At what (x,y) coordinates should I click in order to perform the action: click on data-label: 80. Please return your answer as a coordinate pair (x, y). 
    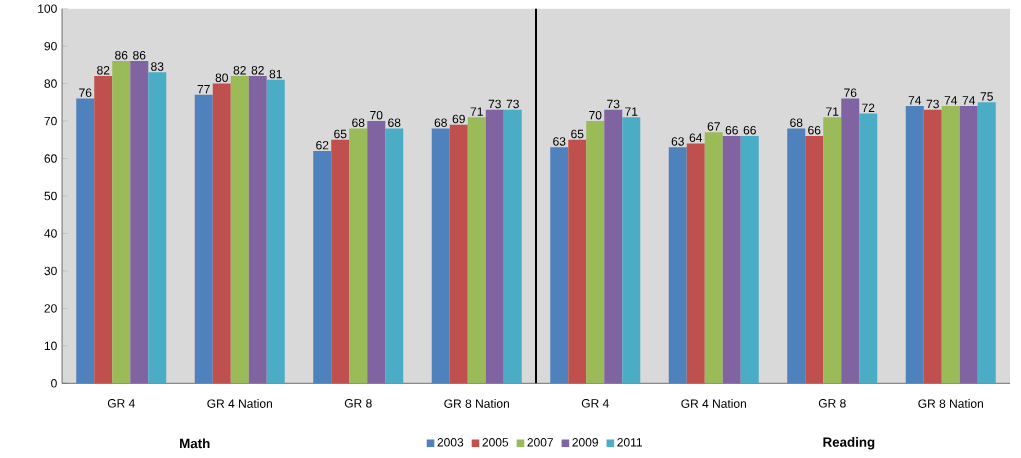
    Looking at the image, I should click on (221, 78).